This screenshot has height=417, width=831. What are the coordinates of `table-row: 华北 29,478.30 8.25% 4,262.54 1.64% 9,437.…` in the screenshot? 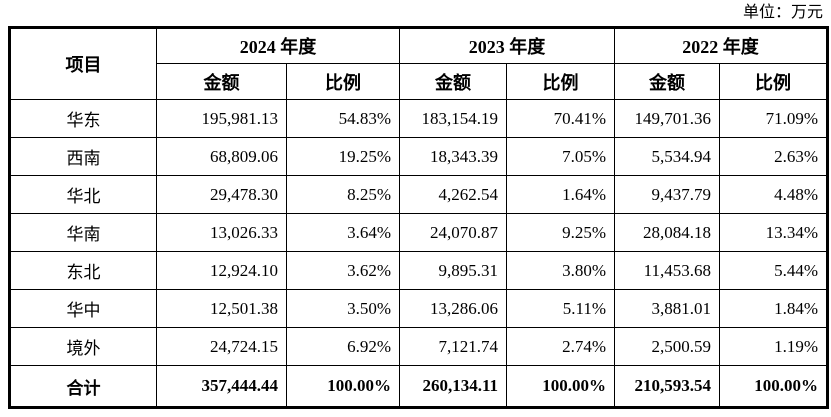 It's located at (418, 194).